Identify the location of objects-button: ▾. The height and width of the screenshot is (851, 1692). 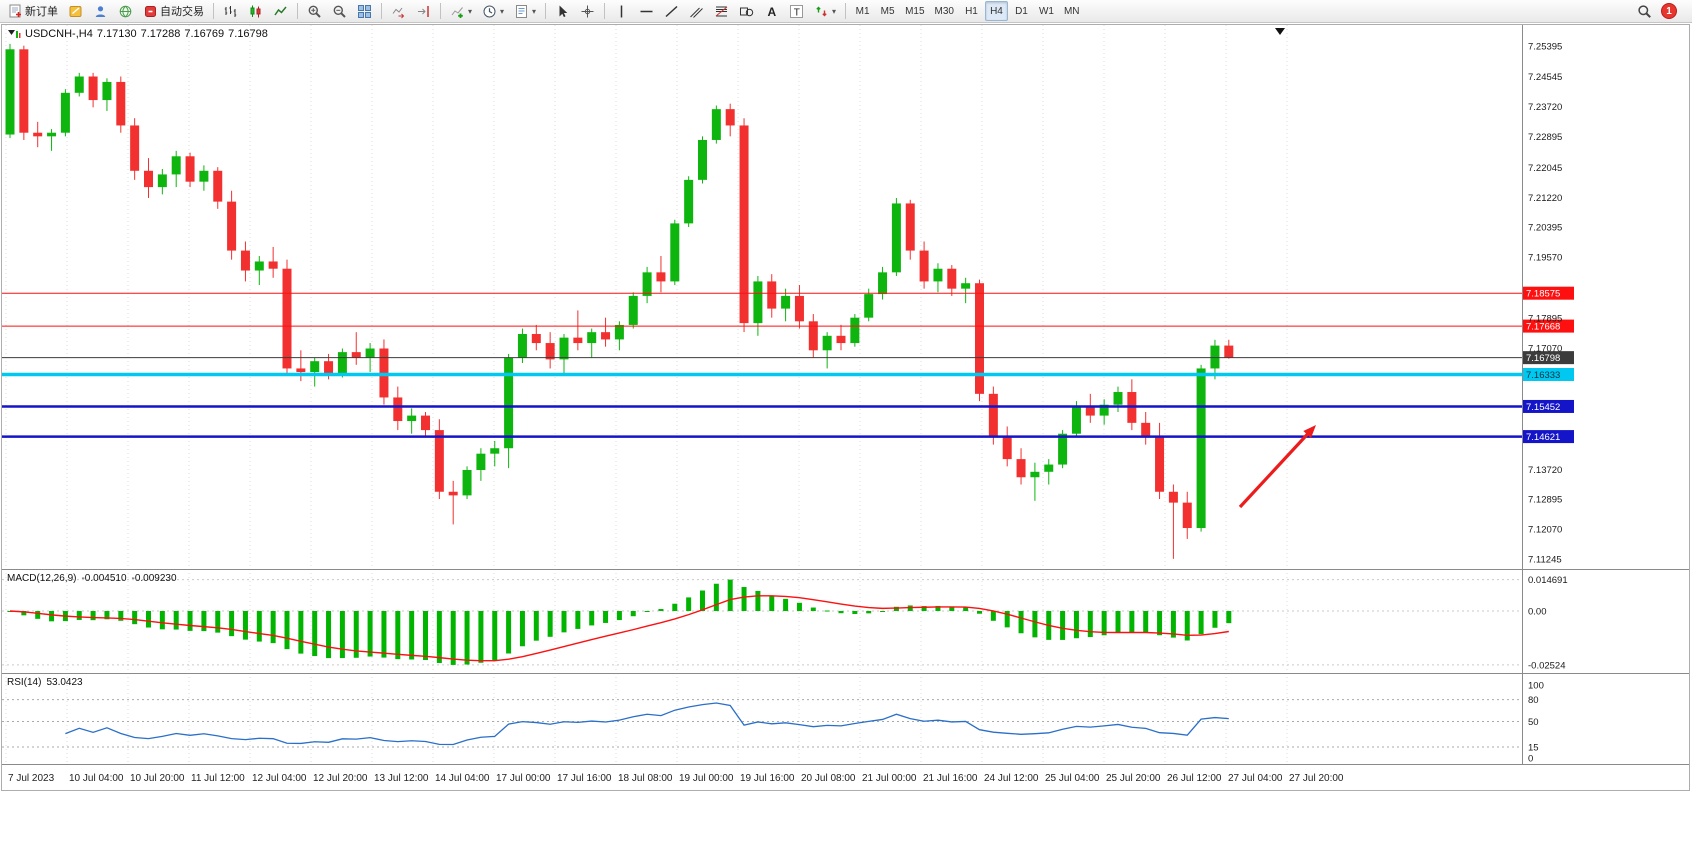
(825, 11).